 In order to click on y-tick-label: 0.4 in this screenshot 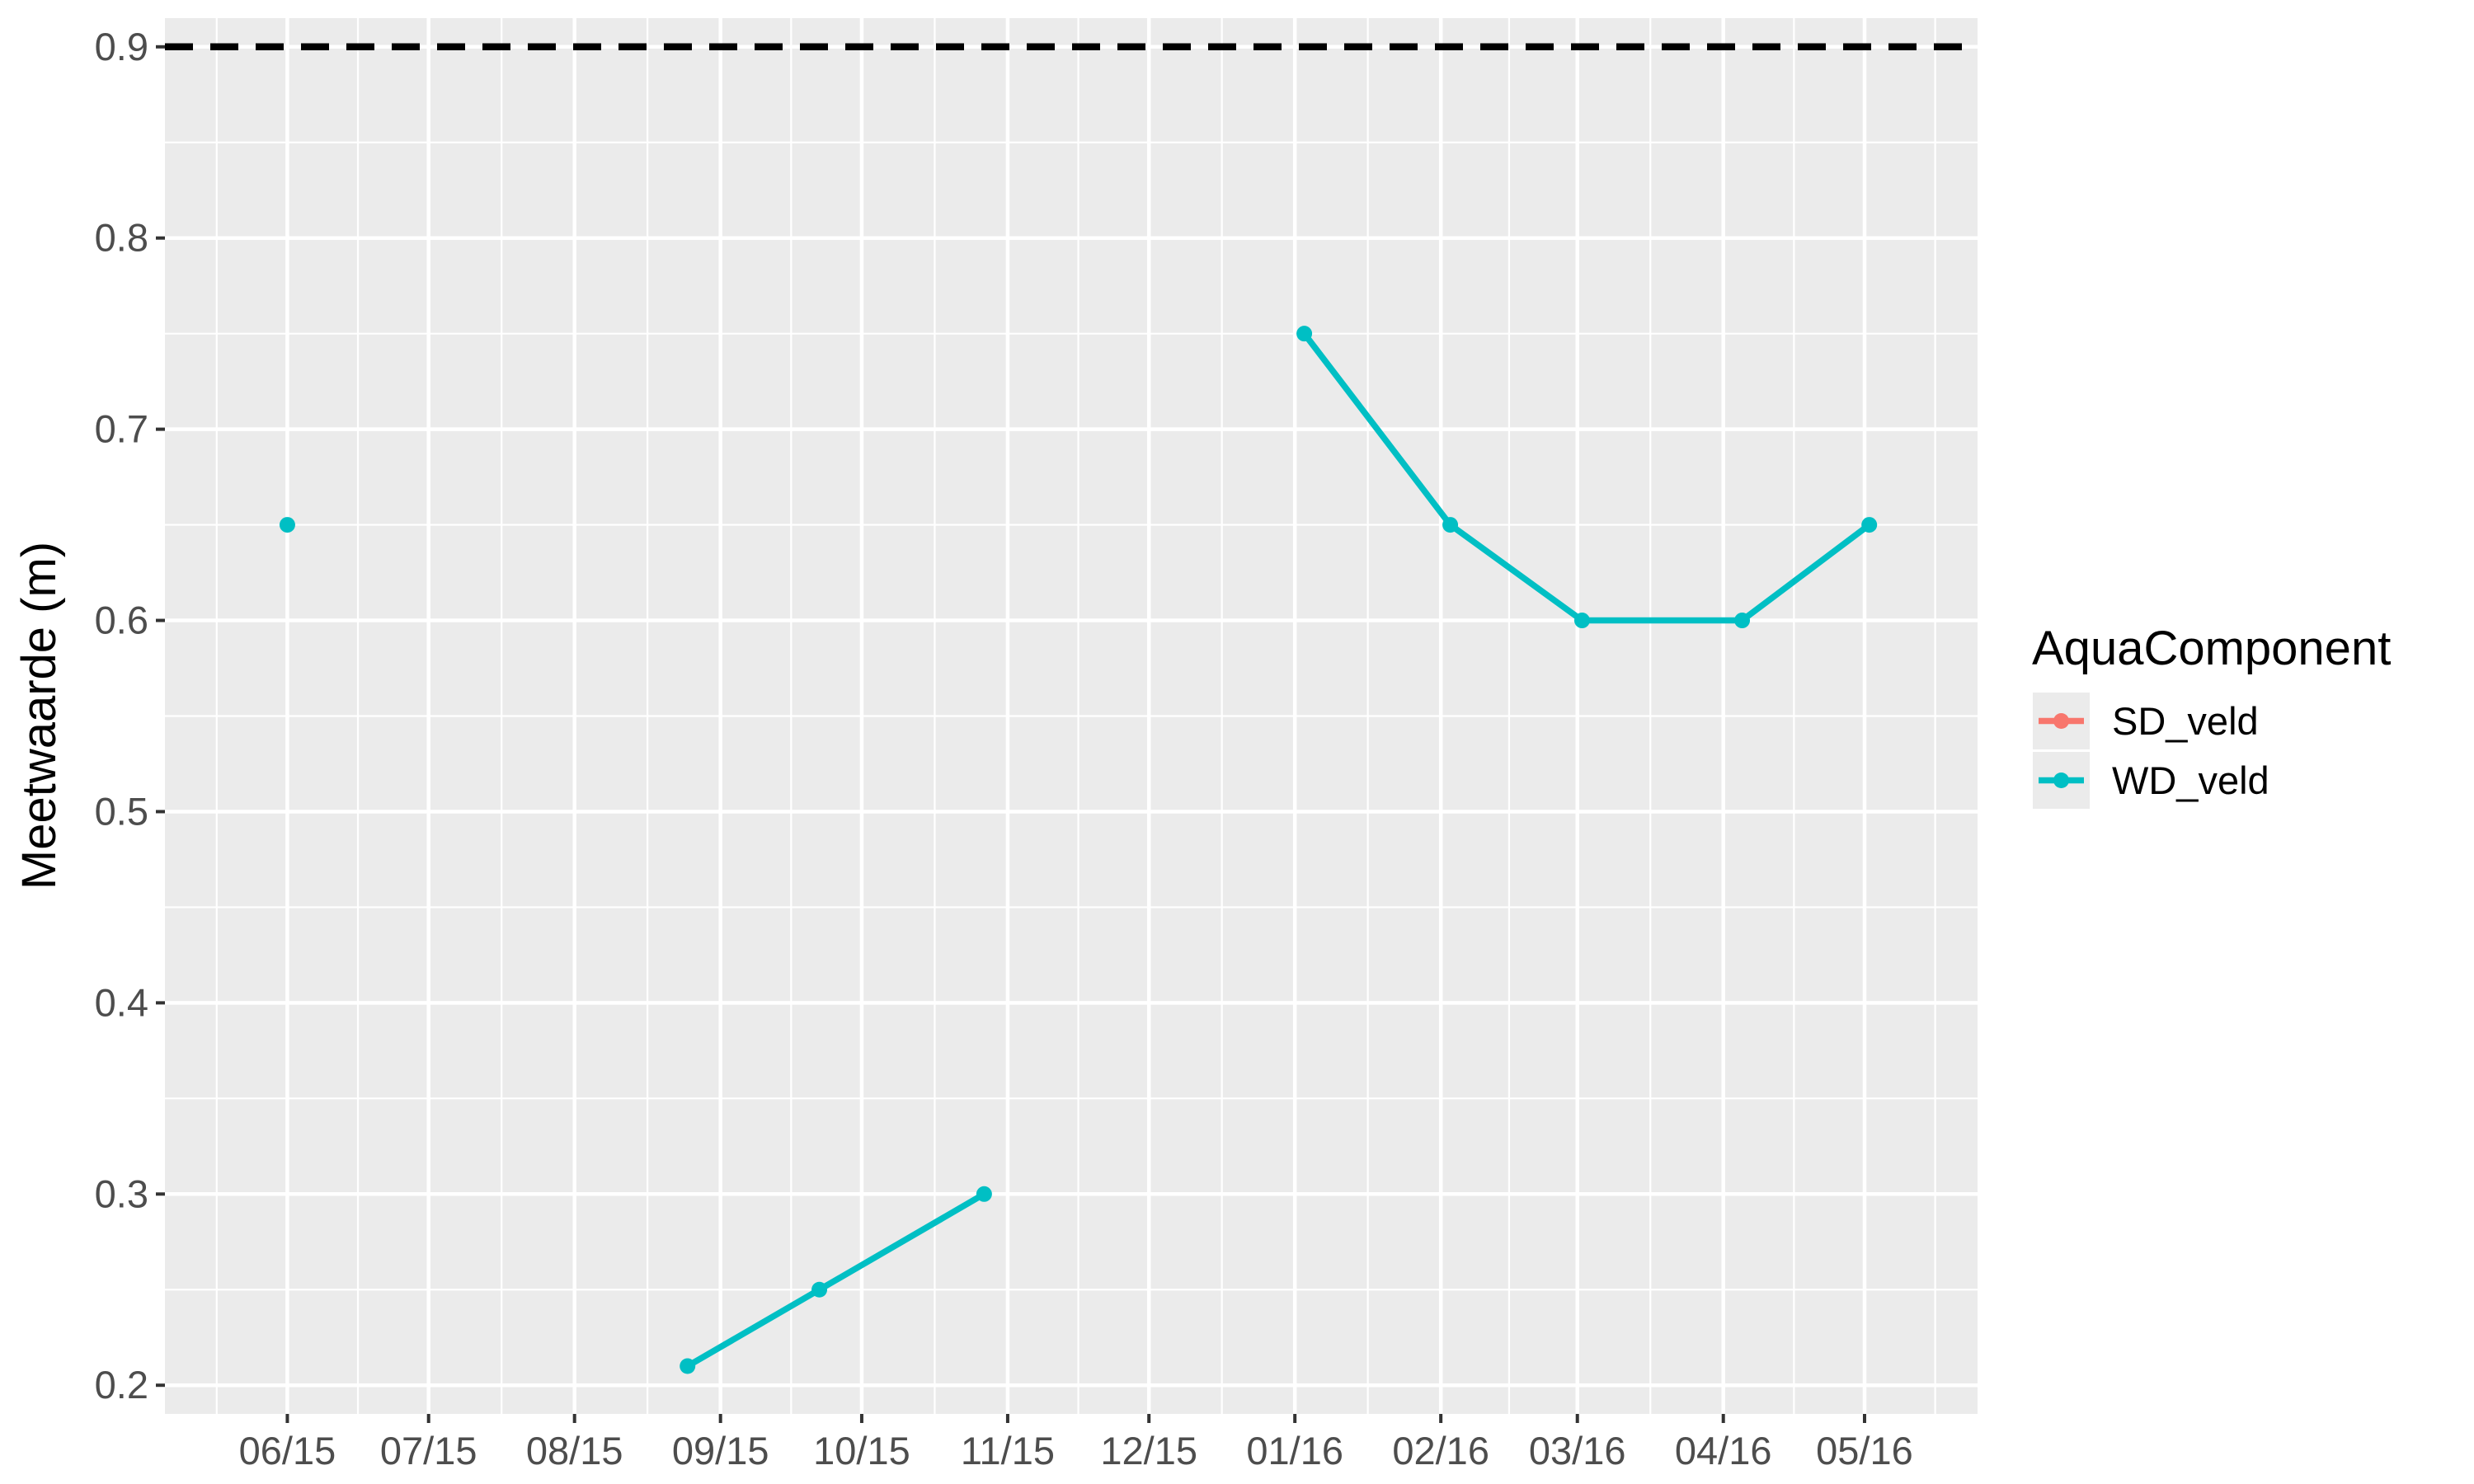, I will do `click(121, 1002)`.